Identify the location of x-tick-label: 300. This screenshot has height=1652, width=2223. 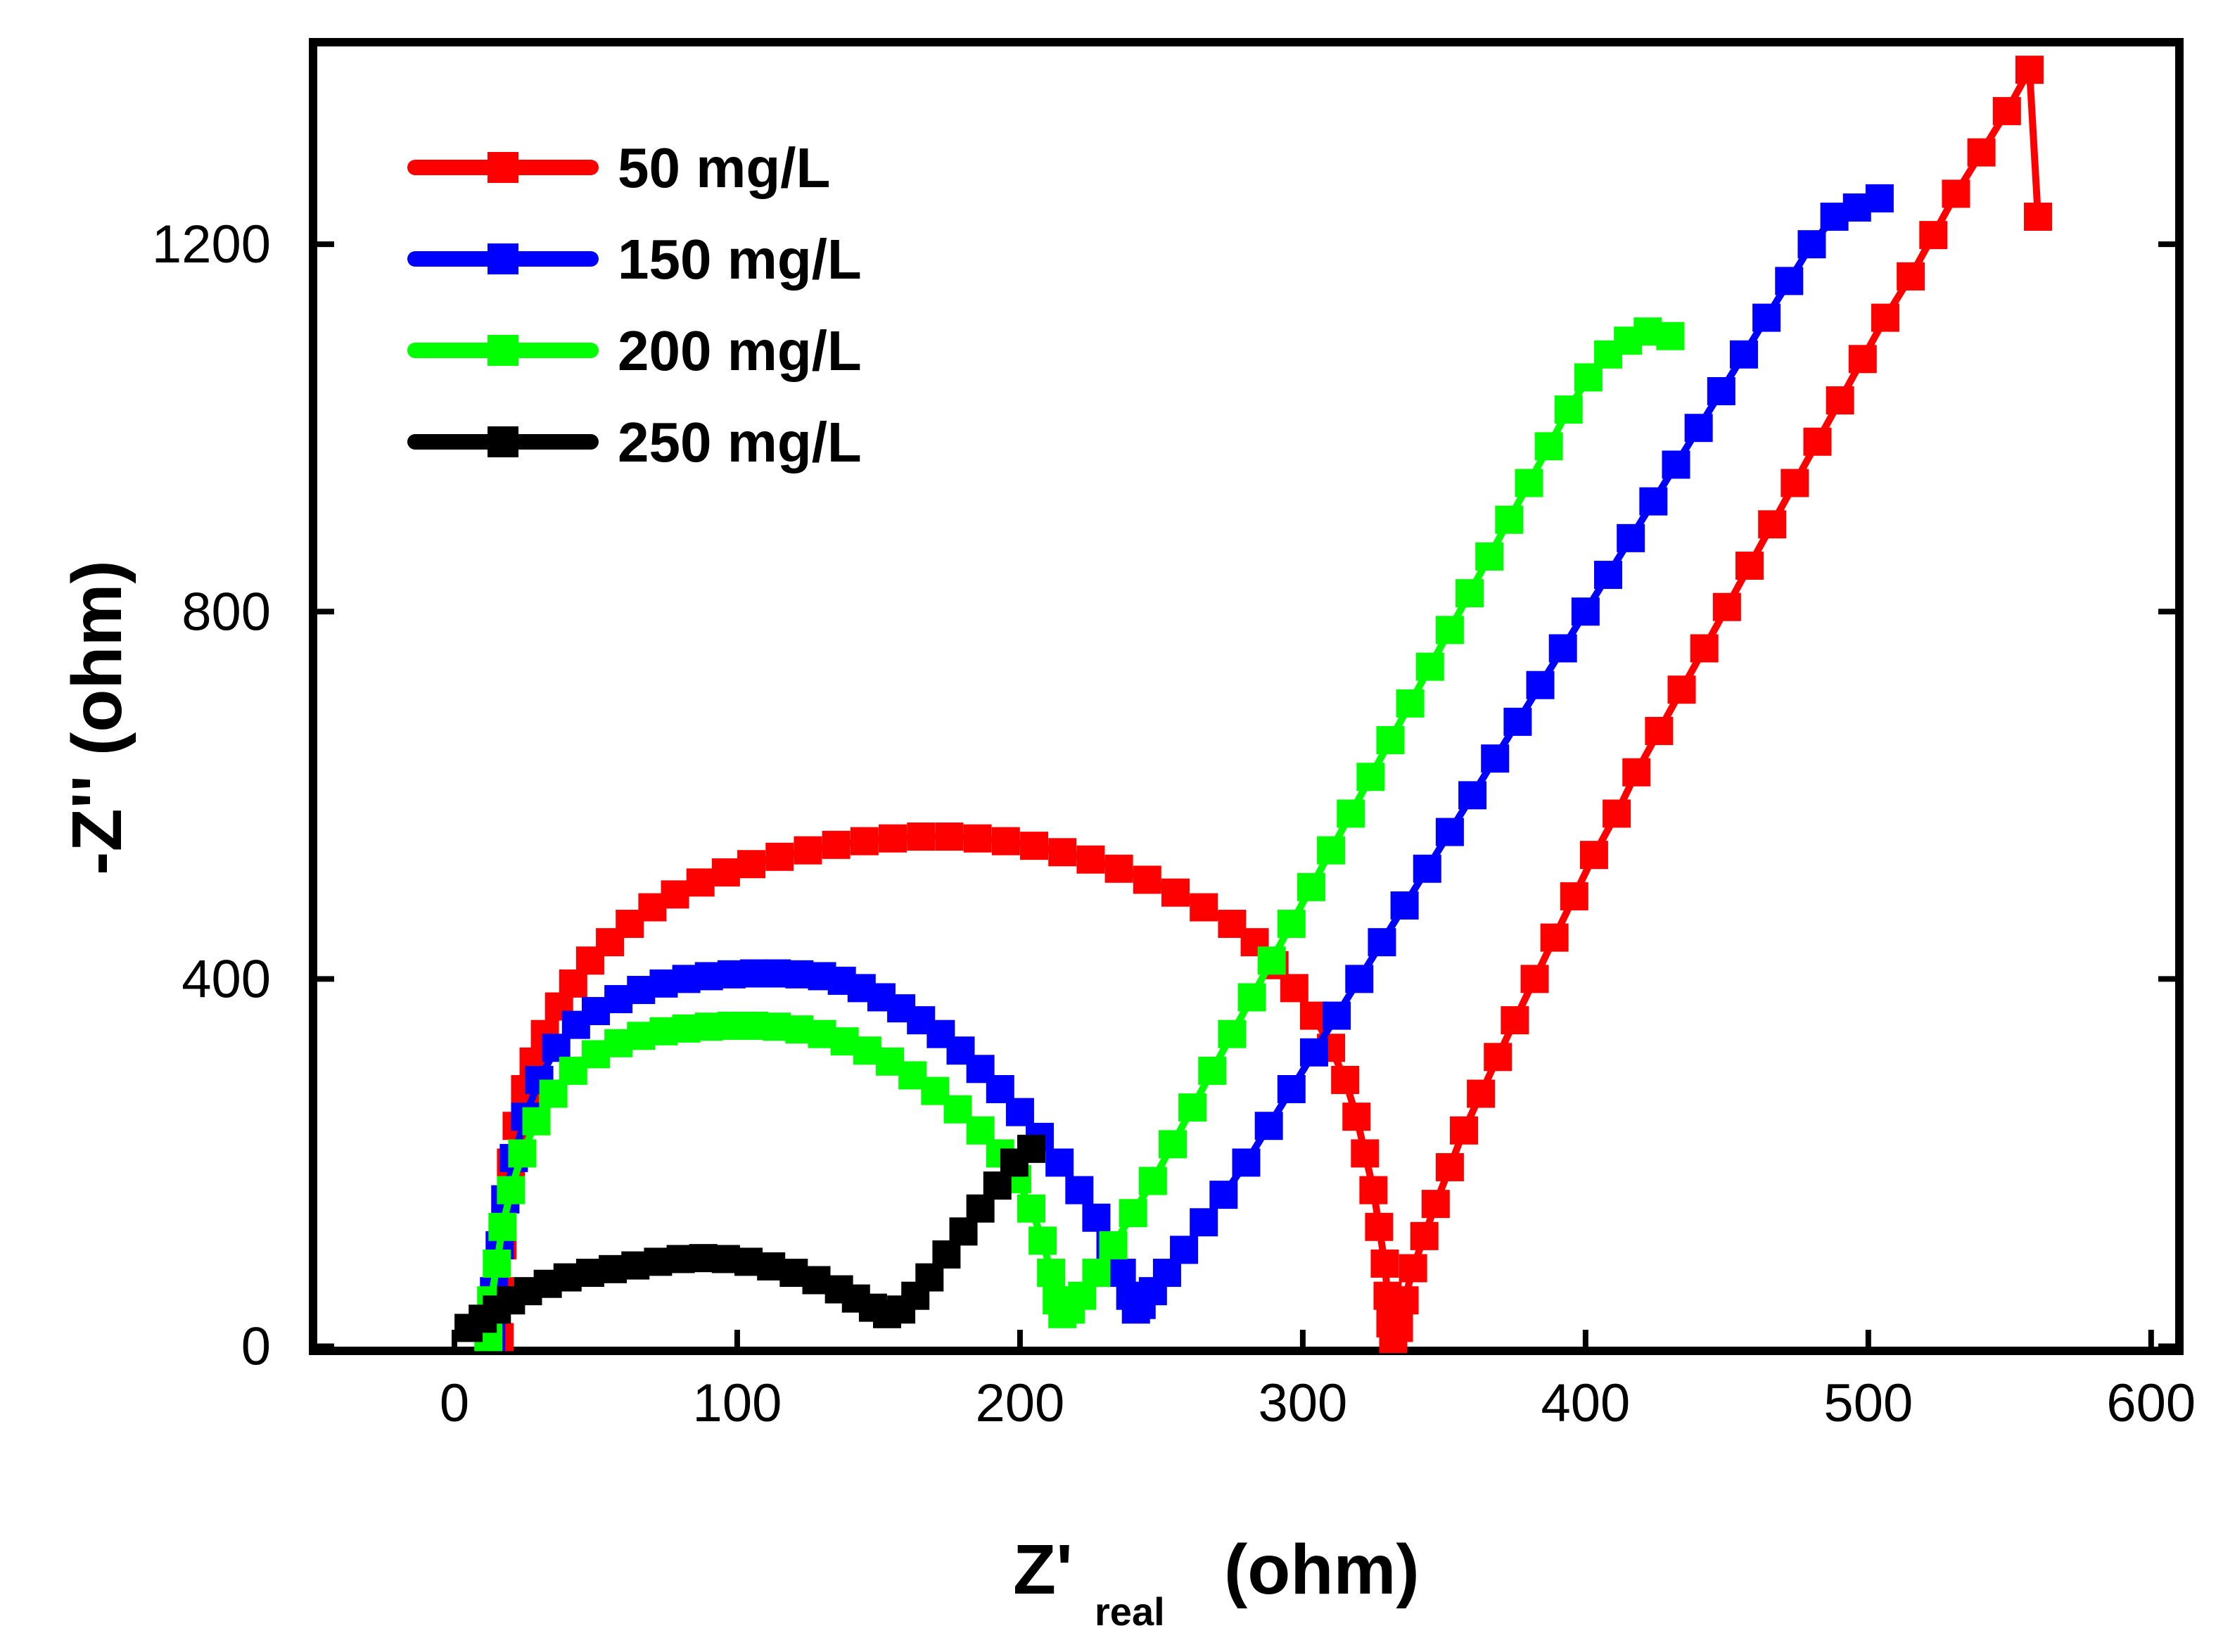
(1302, 1403).